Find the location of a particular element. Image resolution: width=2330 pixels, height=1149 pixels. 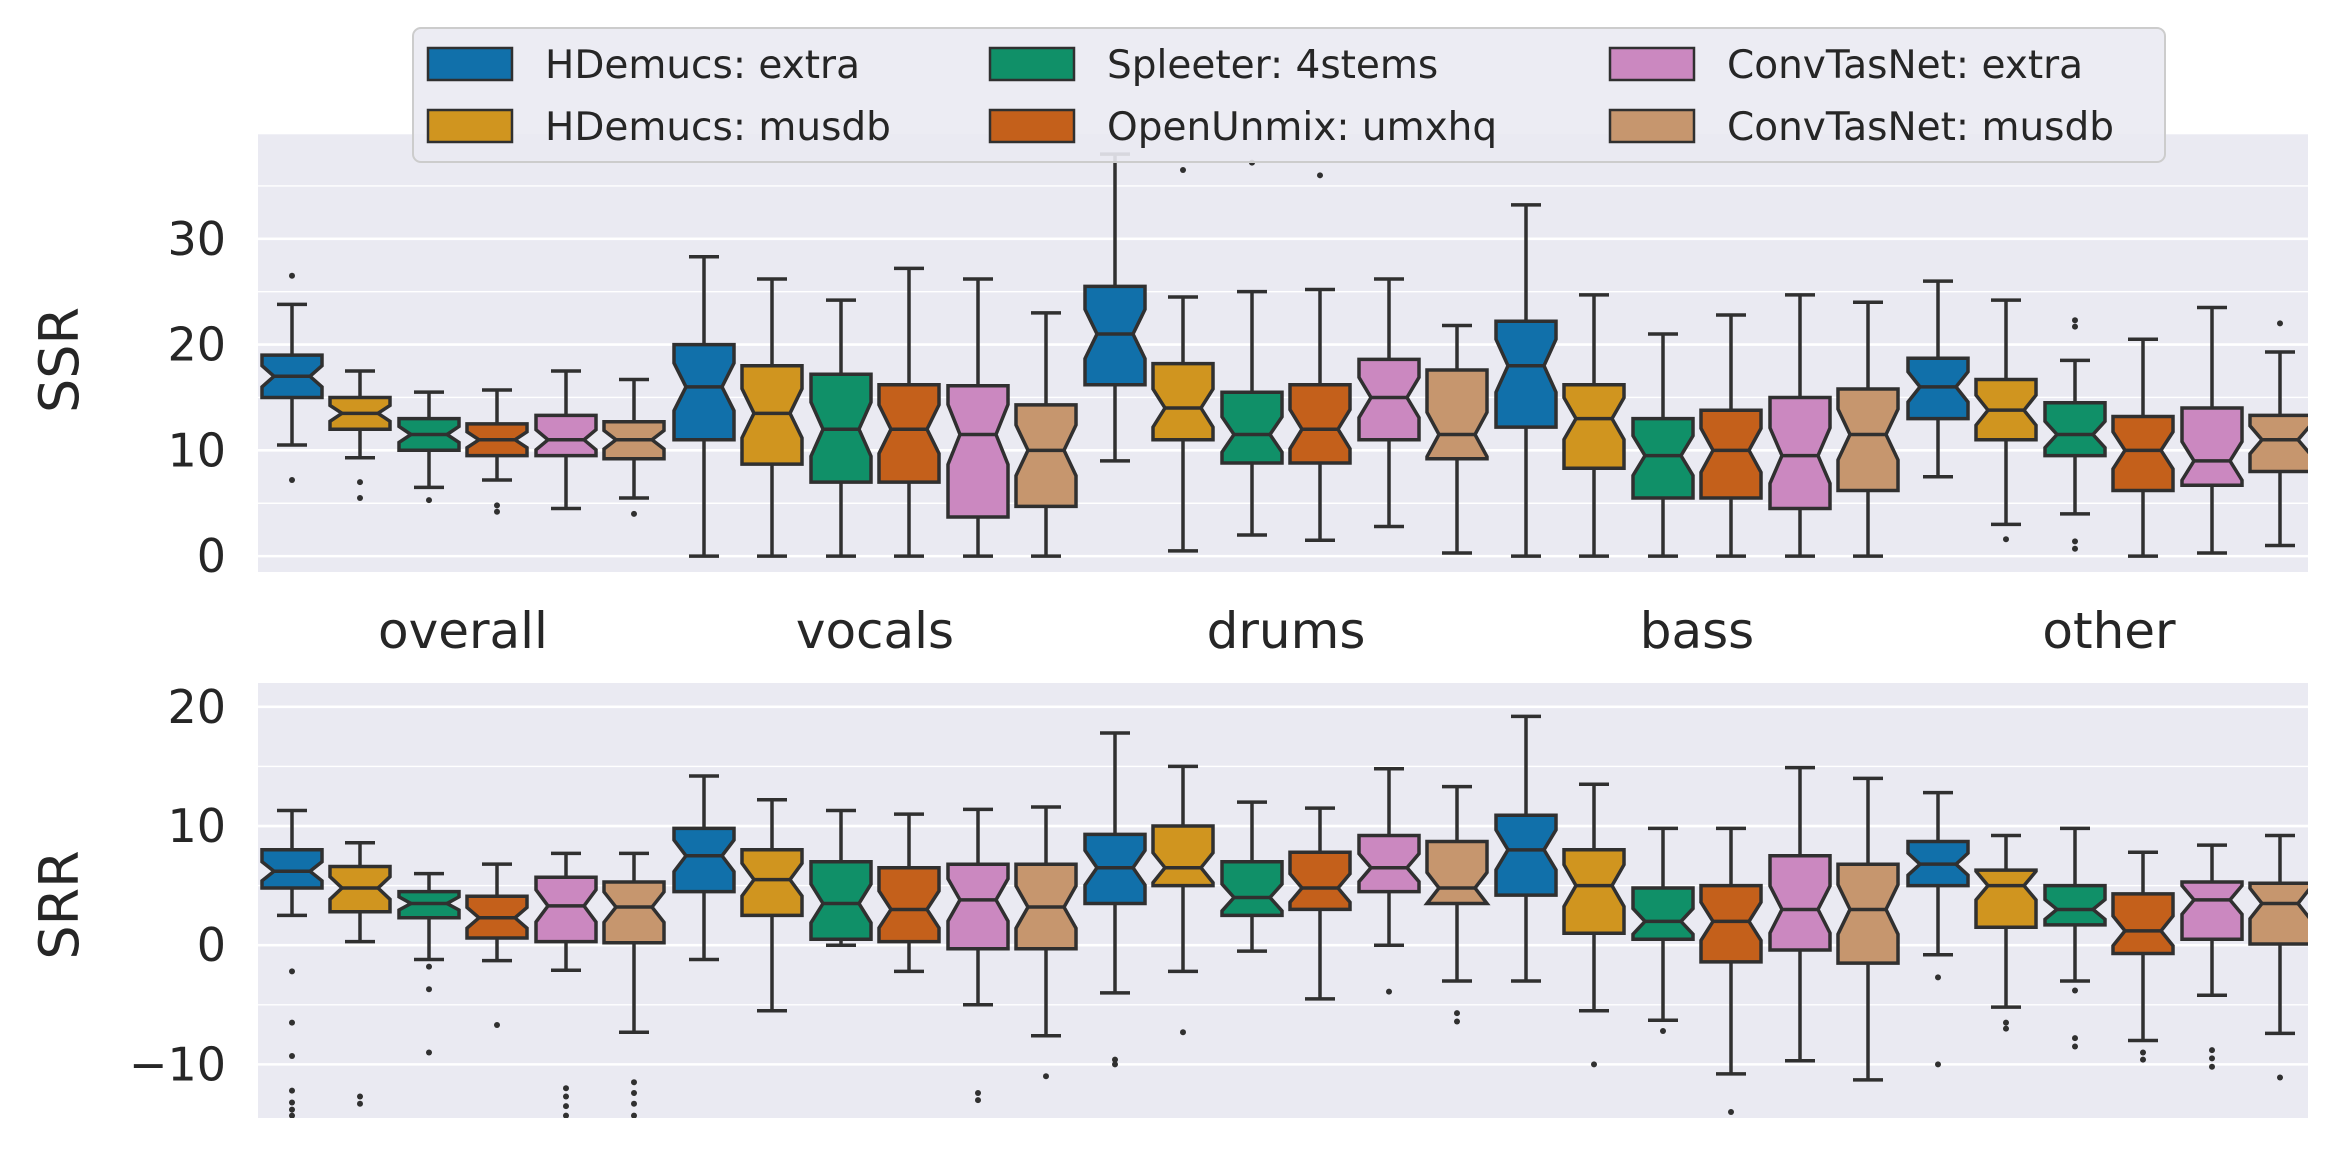

box-convtasnet-musdb-vocals is located at coordinates (1046, 942).